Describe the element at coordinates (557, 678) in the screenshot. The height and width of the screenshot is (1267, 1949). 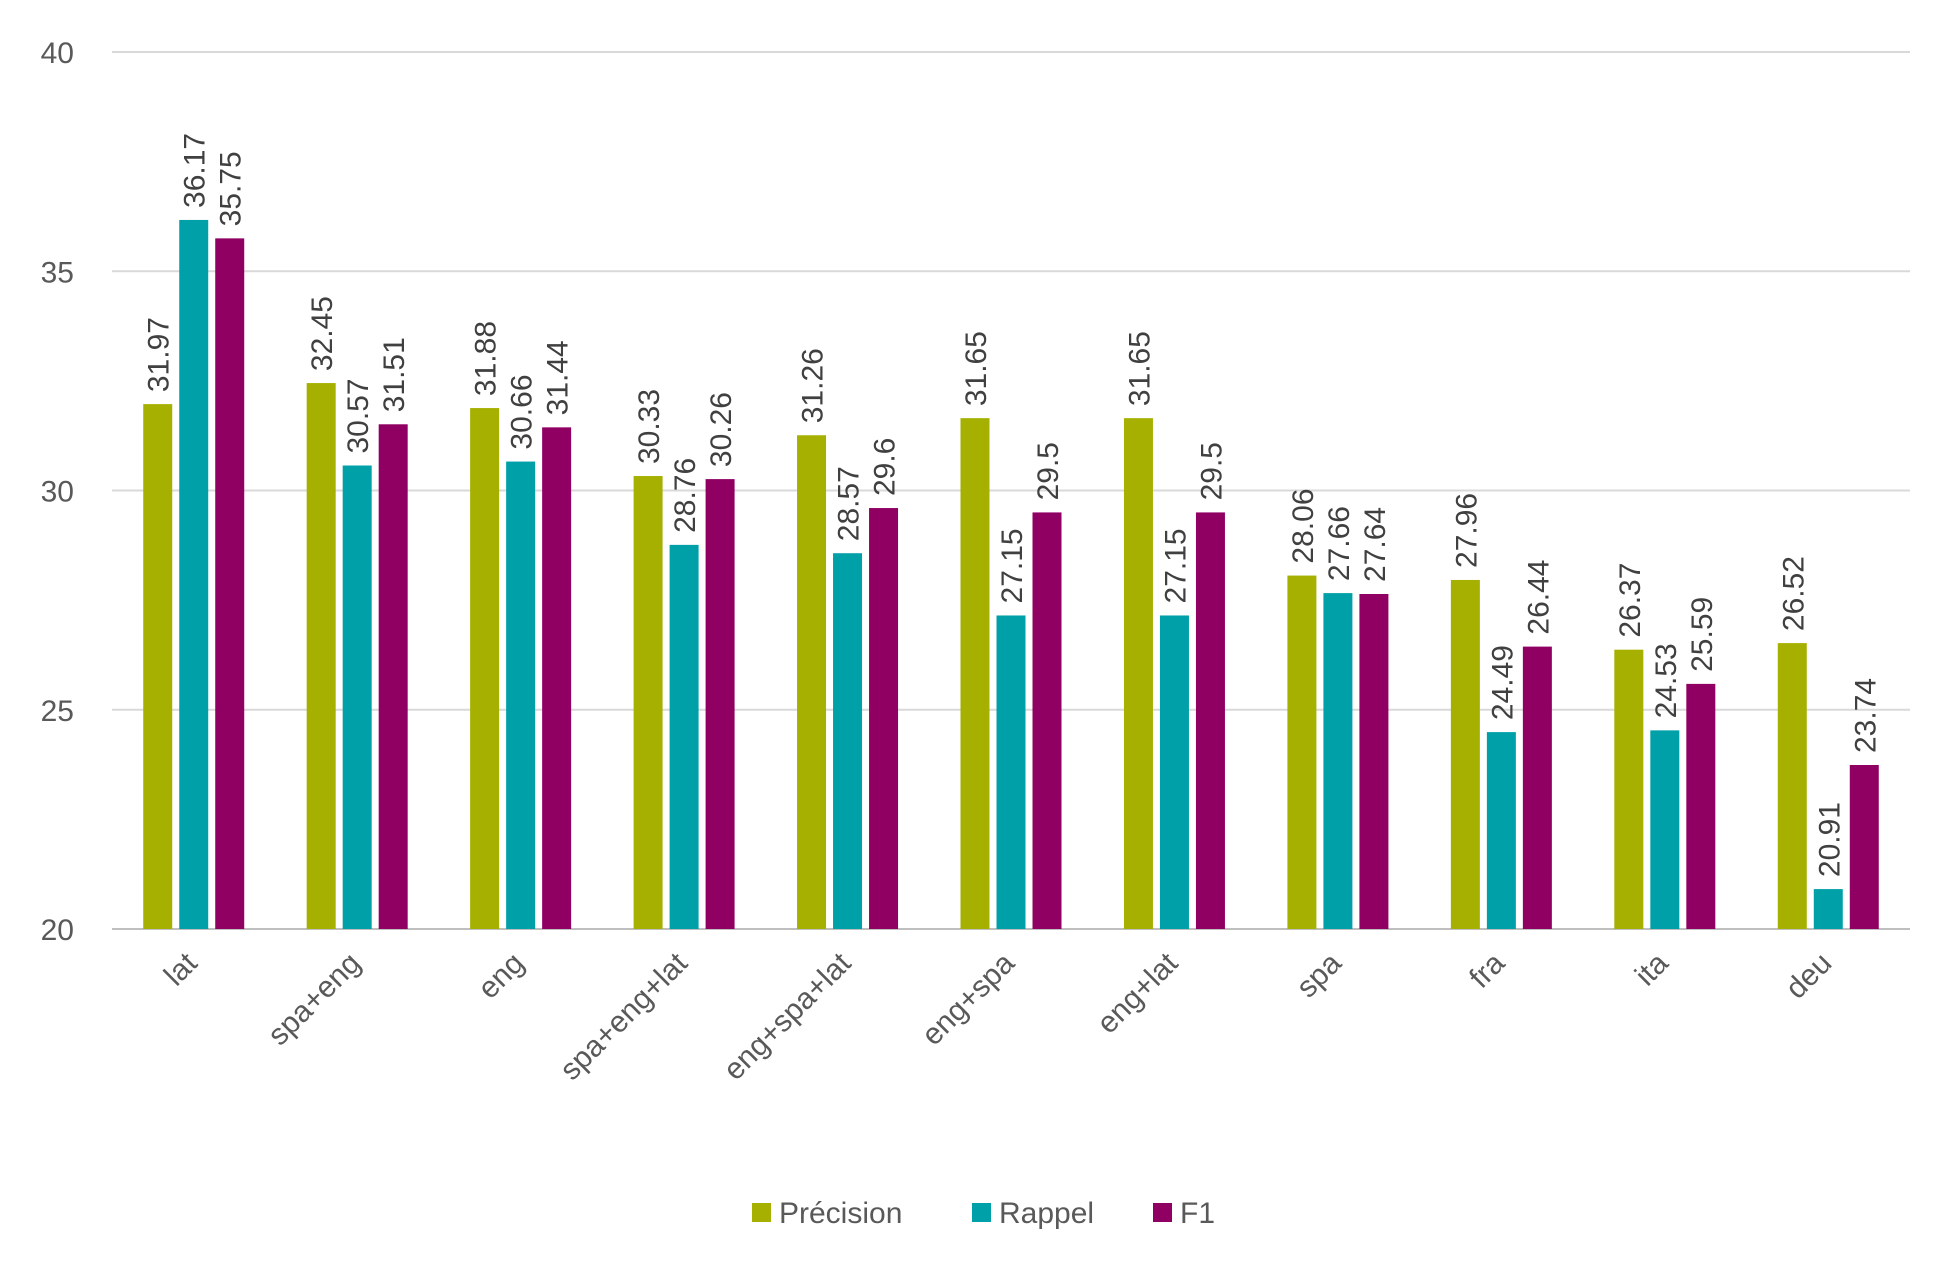
I see `bar-f1-eng` at that location.